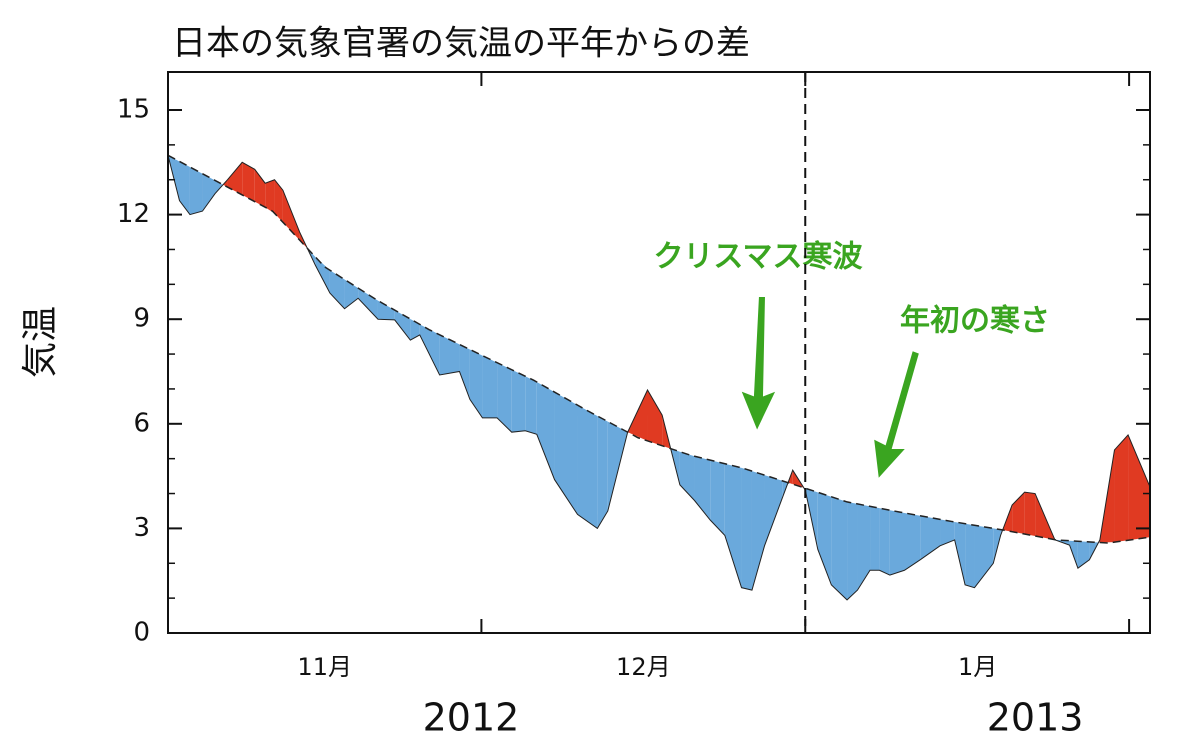 This screenshot has width=1200, height=752. What do you see at coordinates (758, 257) in the screenshot?
I see `annotation: クリスマス寒波` at bounding box center [758, 257].